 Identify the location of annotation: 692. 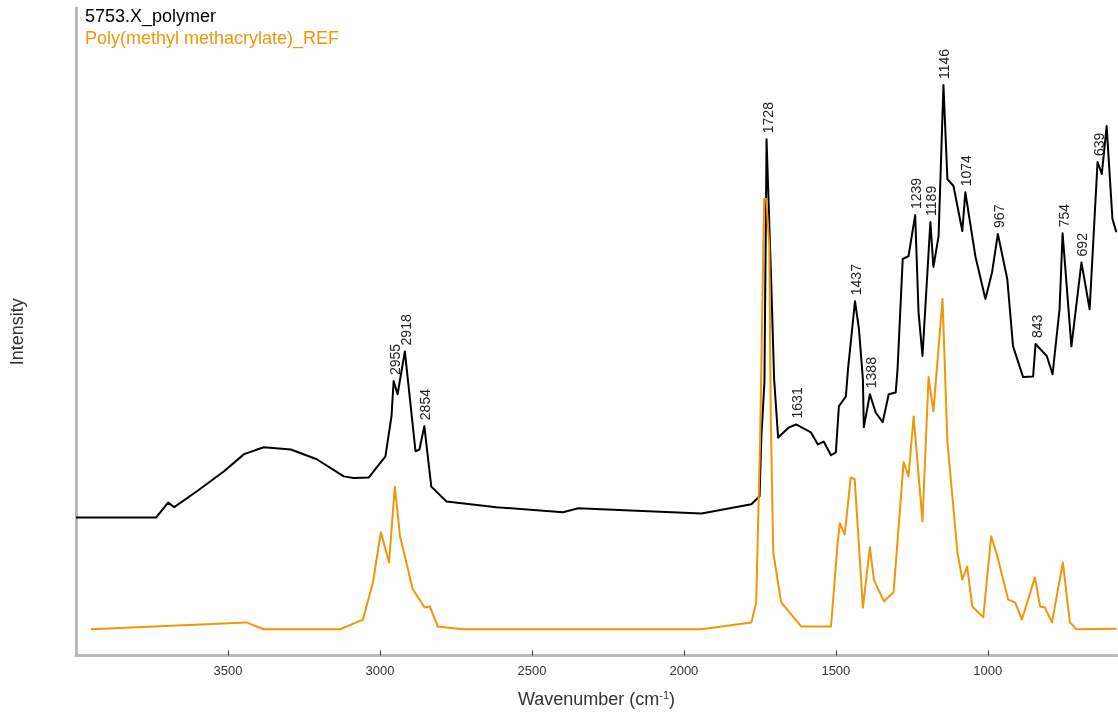
(1082, 244).